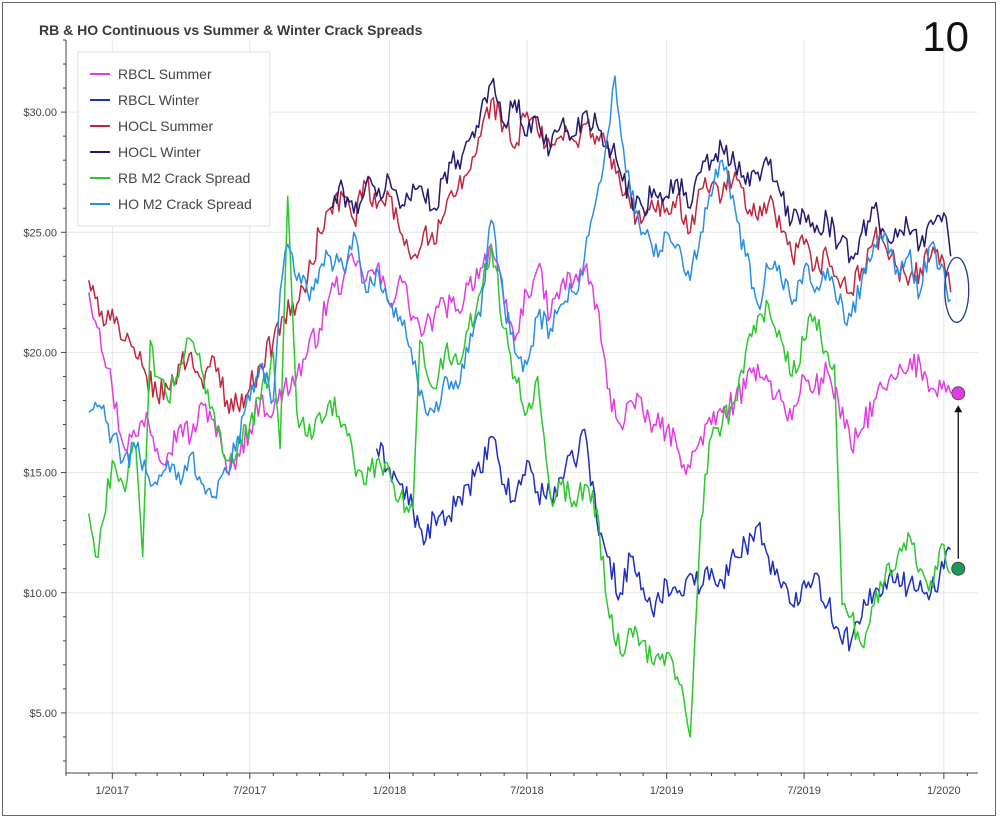  Describe the element at coordinates (40, 594) in the screenshot. I see `y-tick-label: $10.00` at that location.